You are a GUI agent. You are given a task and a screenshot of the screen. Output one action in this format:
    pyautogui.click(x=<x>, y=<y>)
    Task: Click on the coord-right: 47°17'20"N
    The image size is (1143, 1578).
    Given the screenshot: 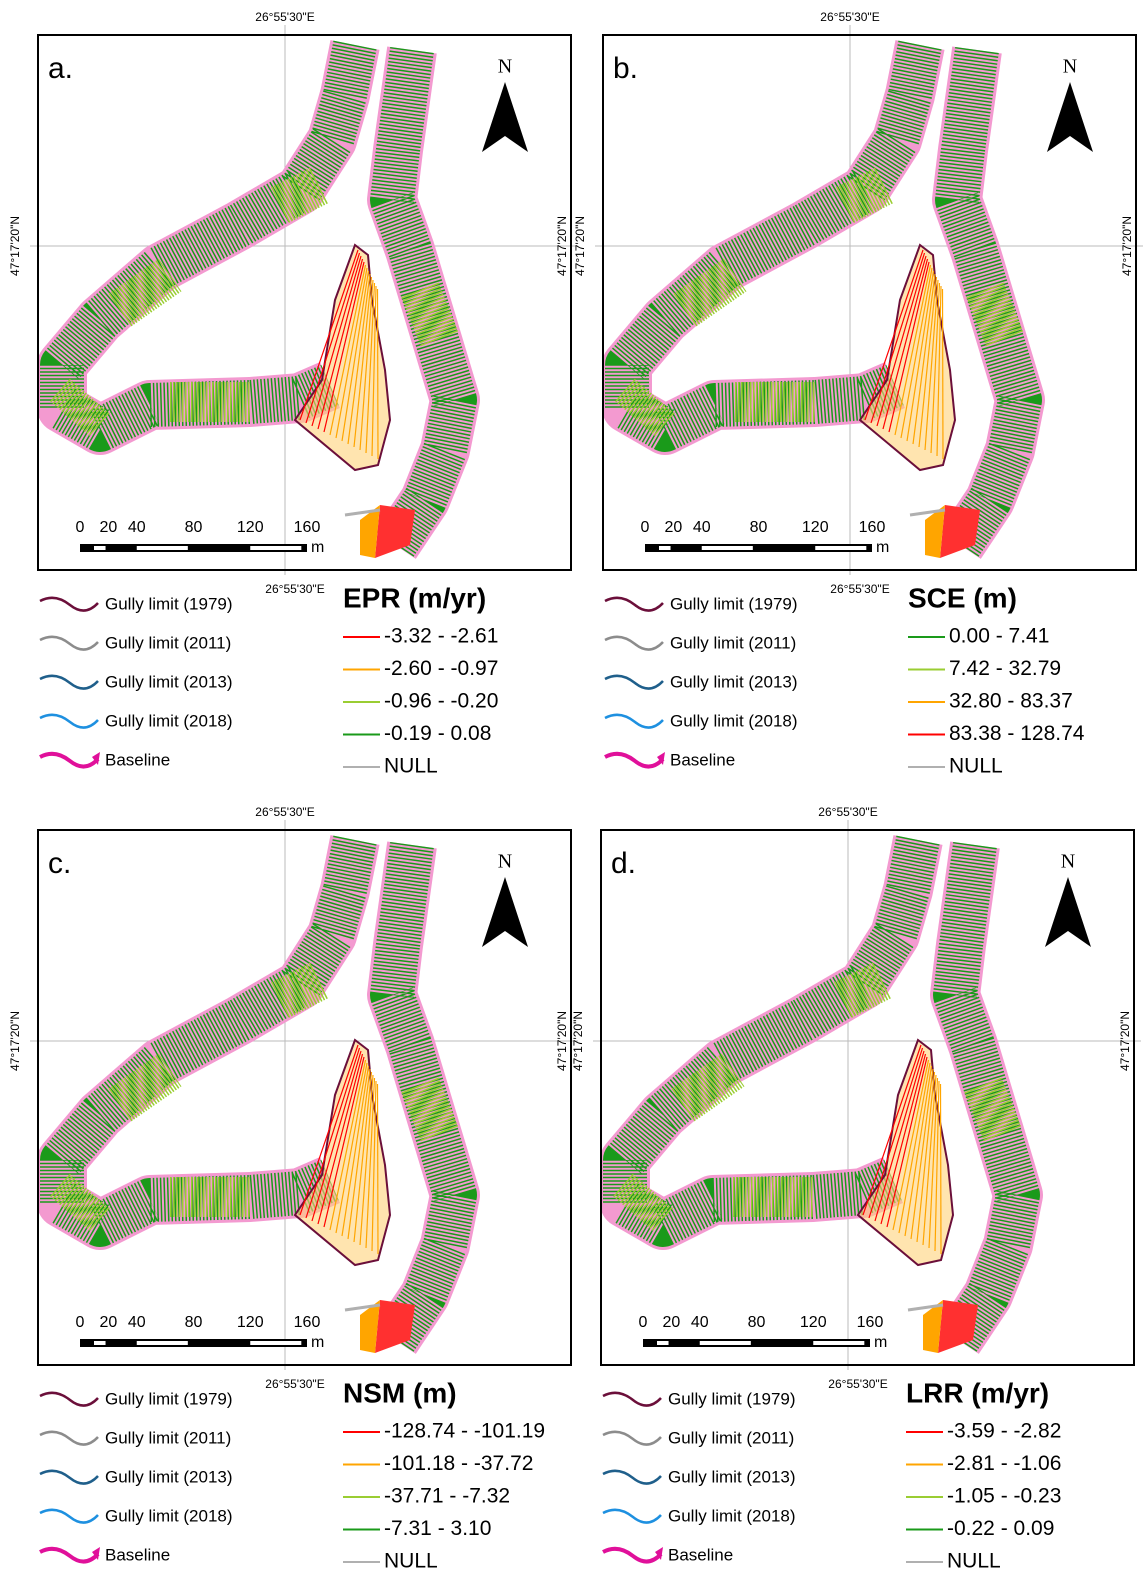 What is the action you would take?
    pyautogui.click(x=562, y=1041)
    